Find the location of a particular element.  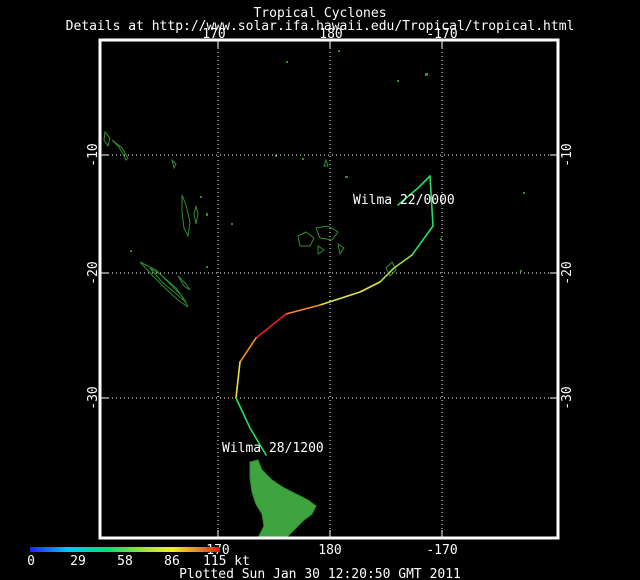

lon-label-bottom-180: 180 is located at coordinates (329, 550).